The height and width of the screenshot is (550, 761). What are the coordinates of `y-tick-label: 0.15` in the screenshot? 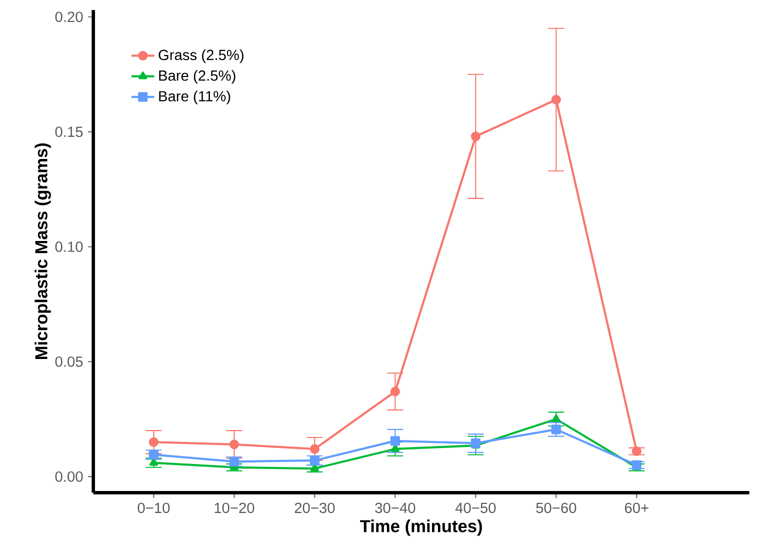 It's located at (69, 132).